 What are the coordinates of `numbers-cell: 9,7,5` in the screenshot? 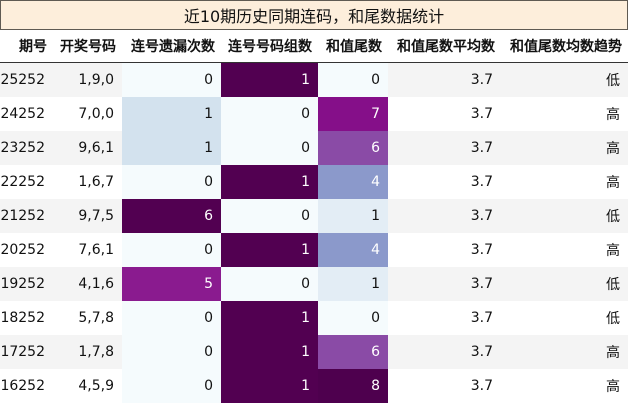 It's located at (87, 216).